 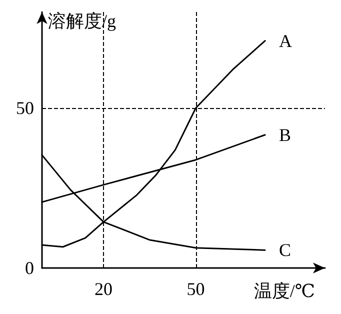 What do you see at coordinates (285, 134) in the screenshot?
I see `series-label: B` at bounding box center [285, 134].